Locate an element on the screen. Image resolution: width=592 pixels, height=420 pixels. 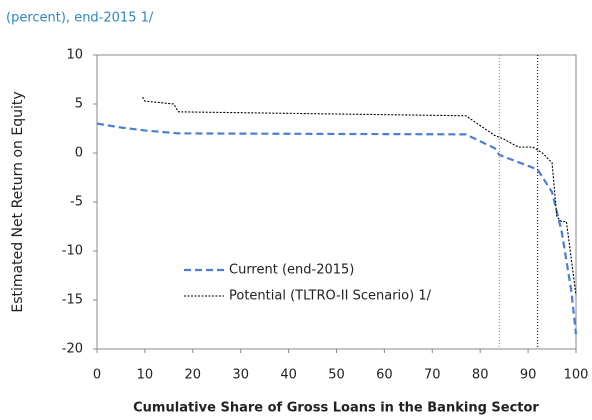
y-tick-label: 0 is located at coordinates (79, 153).